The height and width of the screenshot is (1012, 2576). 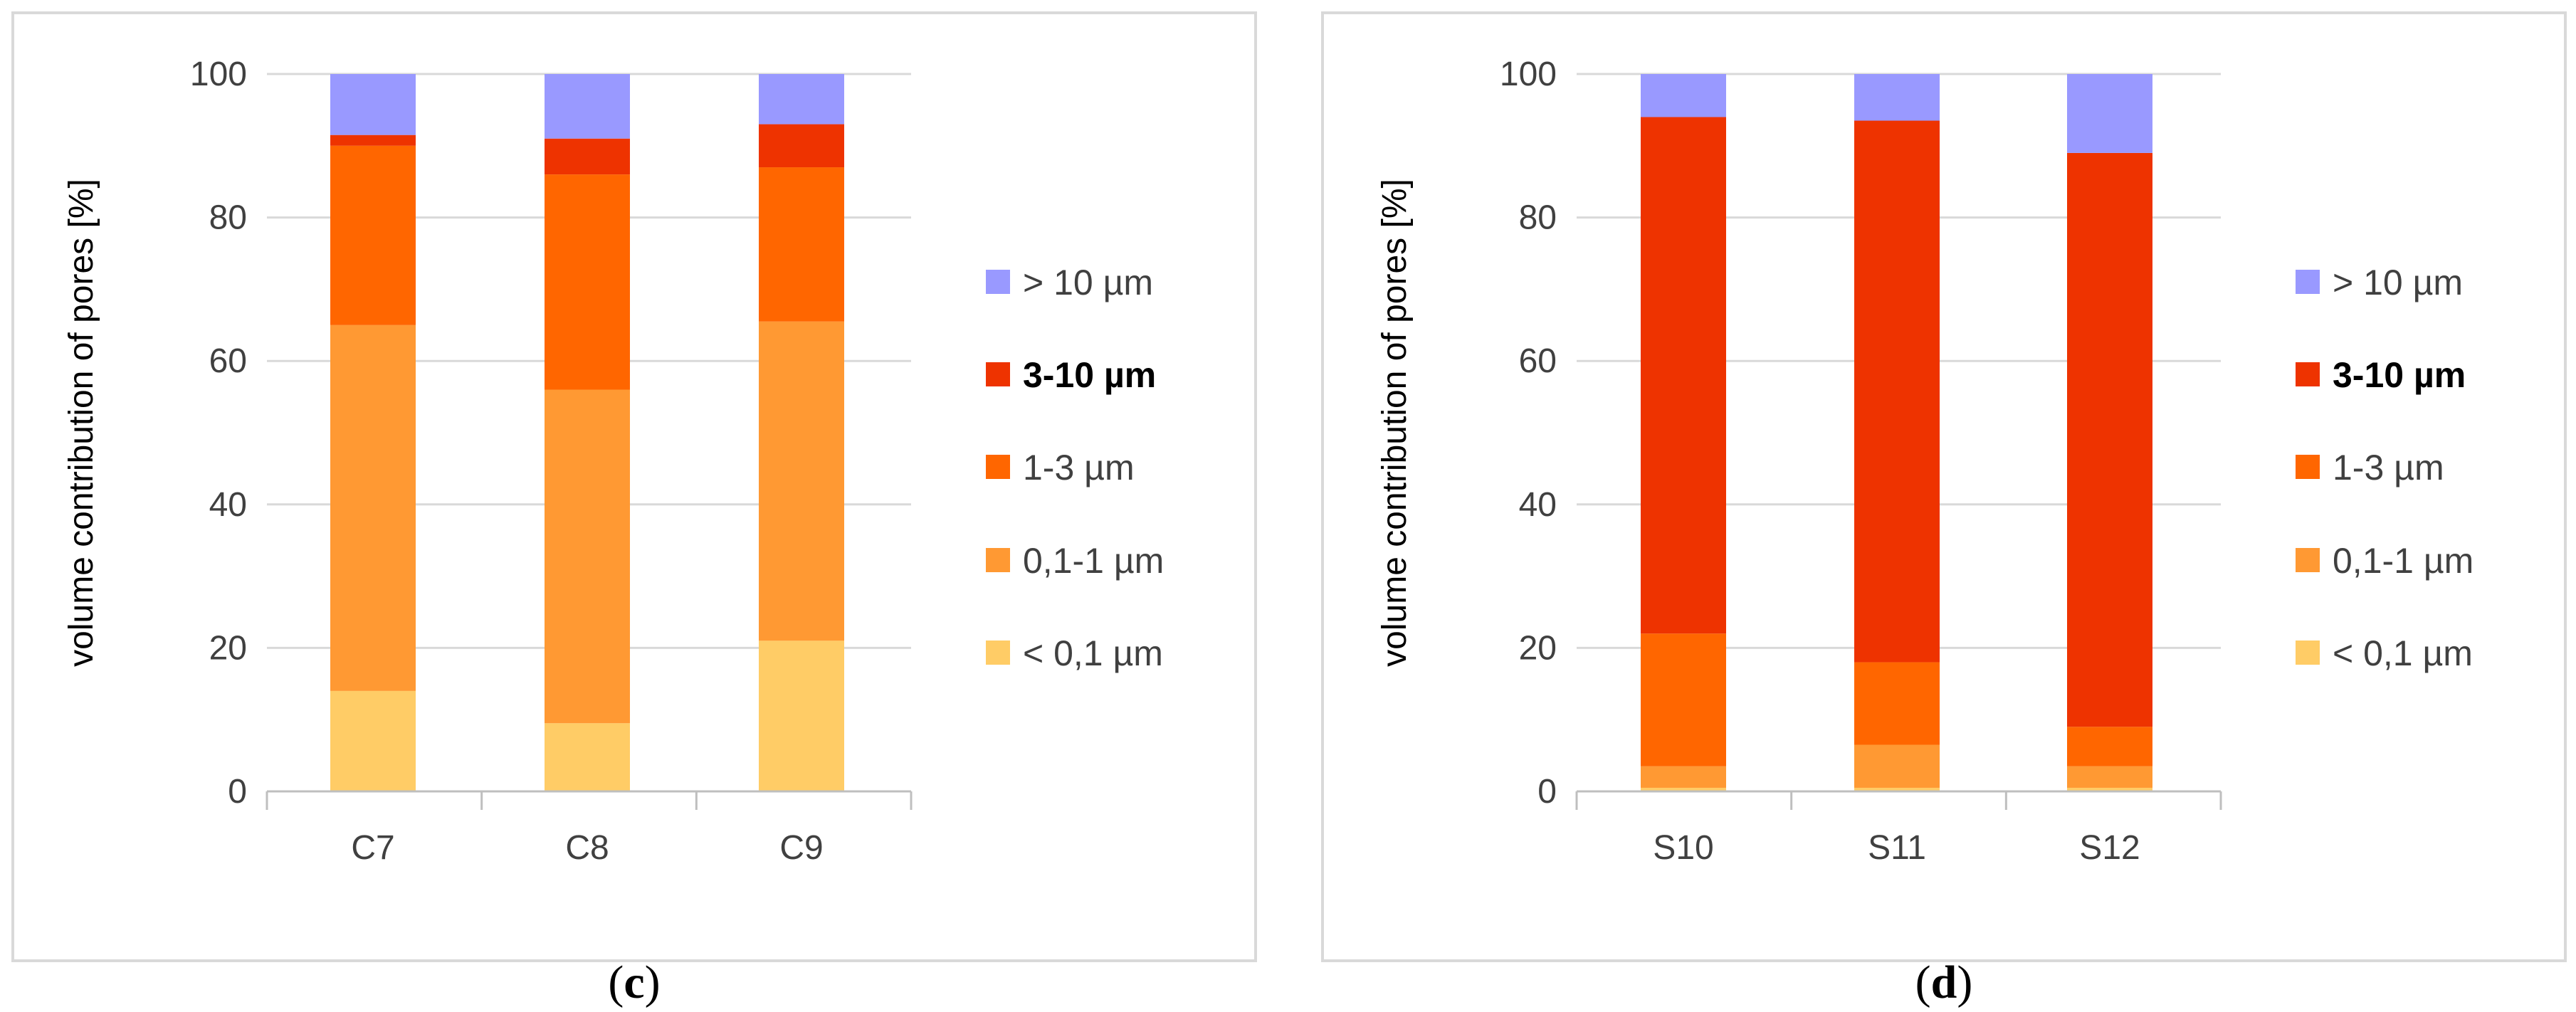 I want to click on bar-segment-C9-gt10, so click(x=802, y=100).